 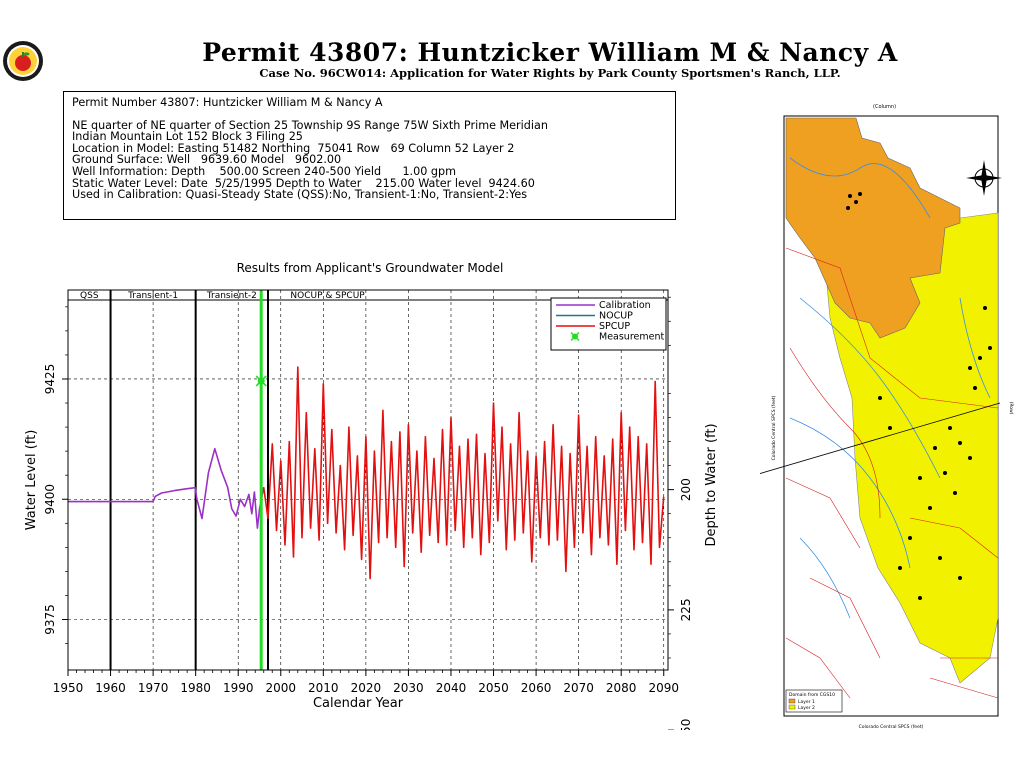 What do you see at coordinates (152, 296) in the screenshot?
I see `period-label: Transient-1` at bounding box center [152, 296].